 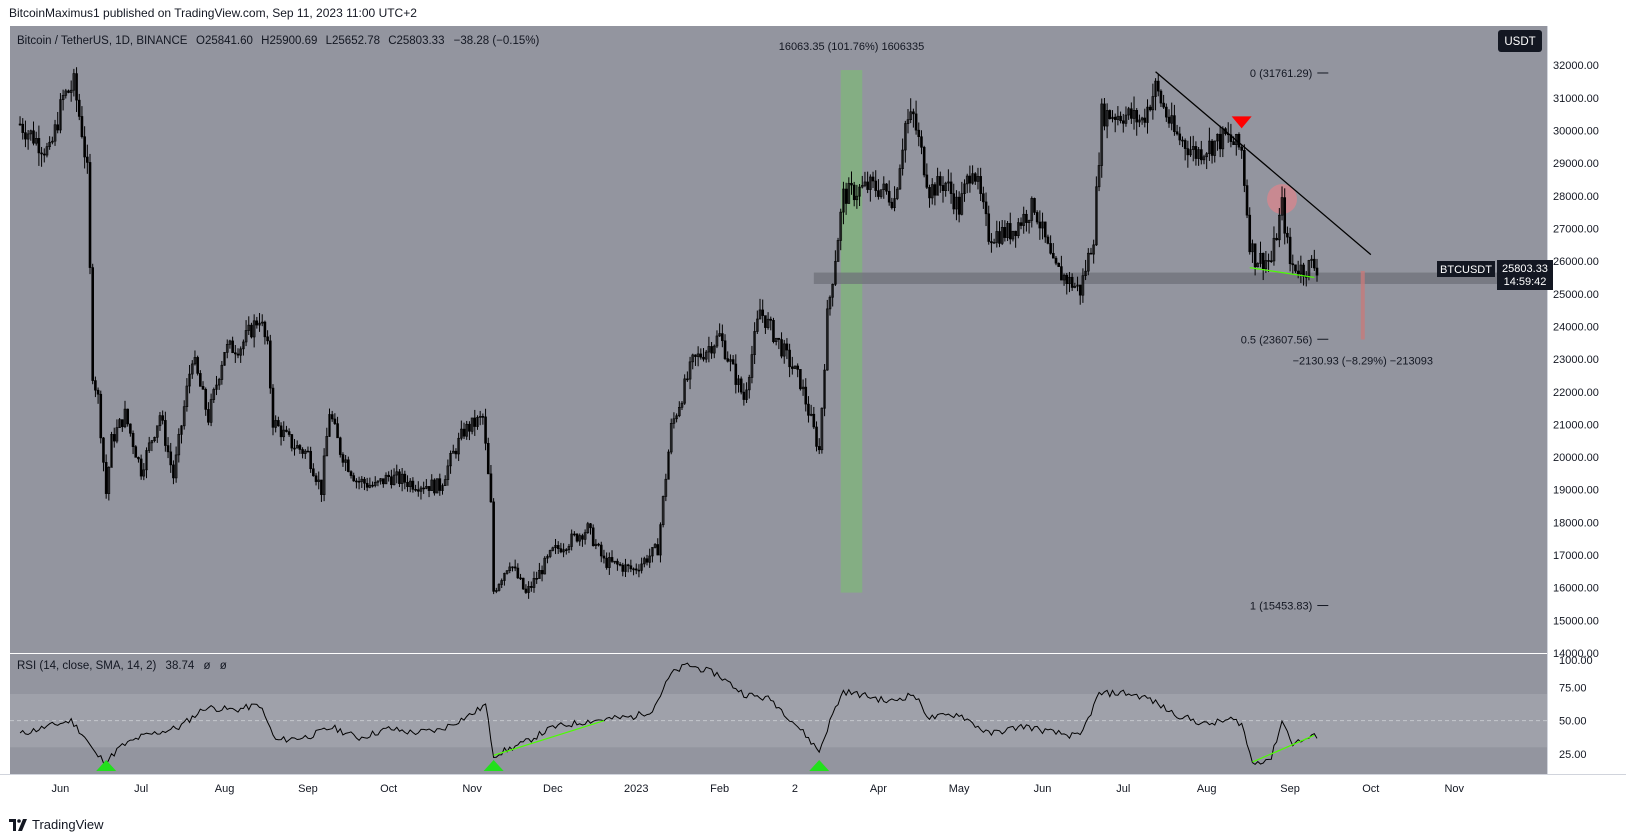 I want to click on rsi-axis: 100.00 75.00 50.00 25.00, so click(x=1576, y=708).